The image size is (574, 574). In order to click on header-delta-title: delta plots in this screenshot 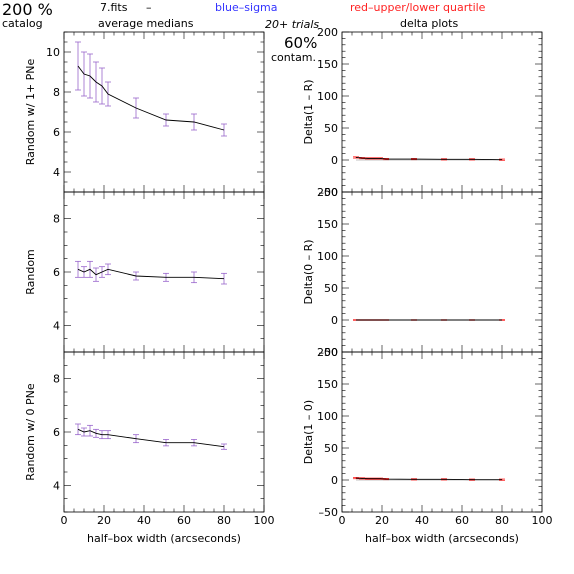, I will do `click(429, 23)`.